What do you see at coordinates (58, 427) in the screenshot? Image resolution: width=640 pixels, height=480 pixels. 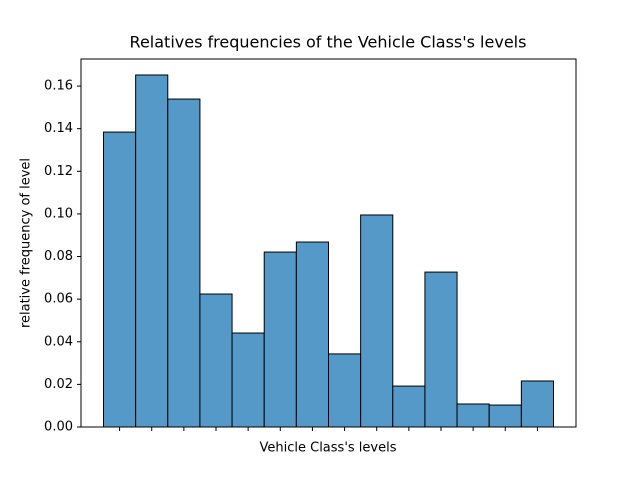 I see `y-tick-label: 0.00` at bounding box center [58, 427].